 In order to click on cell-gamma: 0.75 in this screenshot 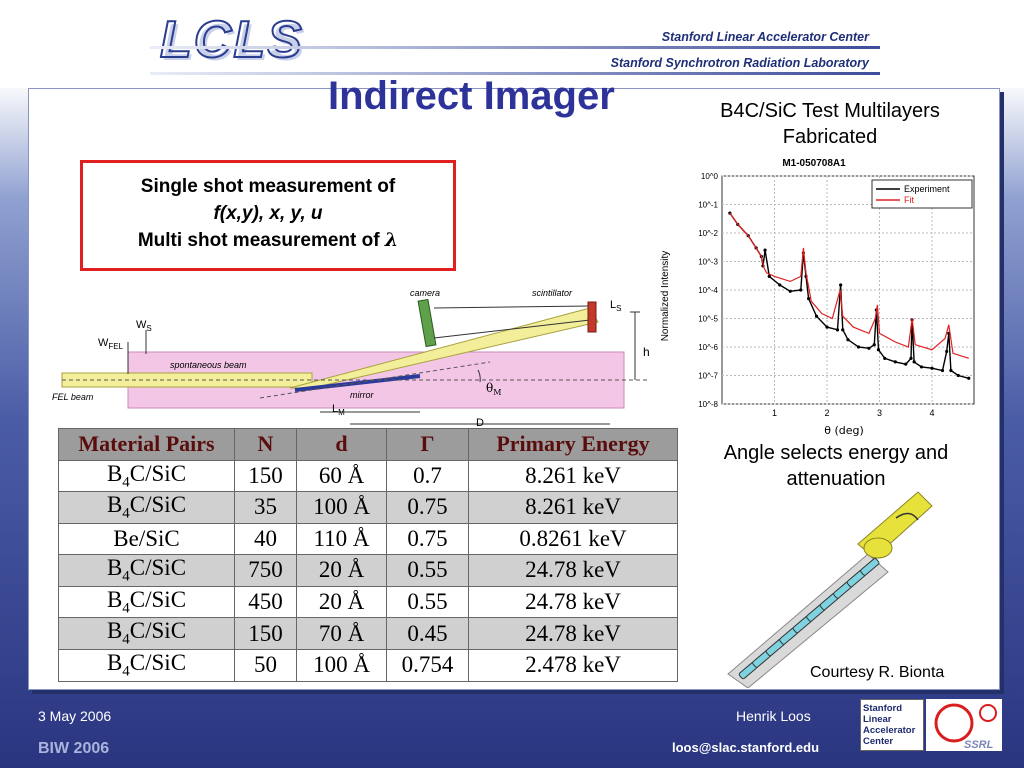, I will do `click(427, 507)`.